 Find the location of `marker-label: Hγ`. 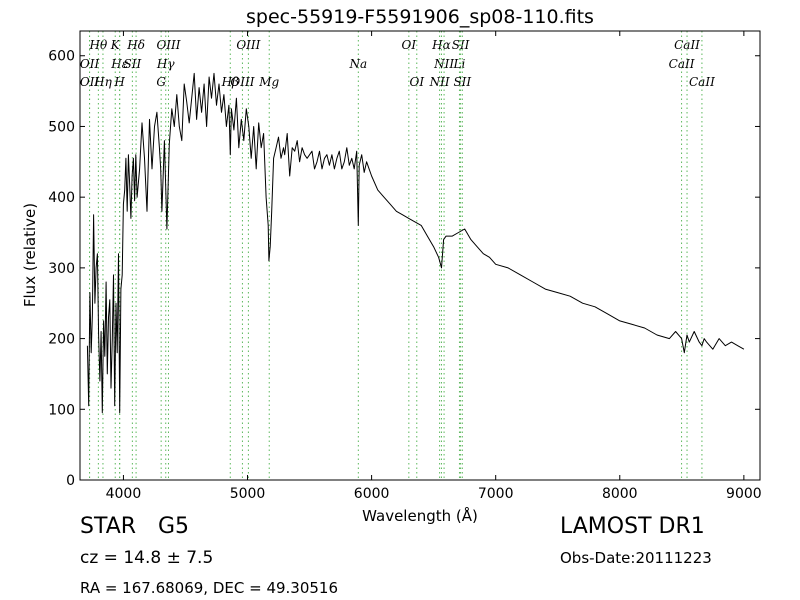

marker-label: Hγ is located at coordinates (165, 64).